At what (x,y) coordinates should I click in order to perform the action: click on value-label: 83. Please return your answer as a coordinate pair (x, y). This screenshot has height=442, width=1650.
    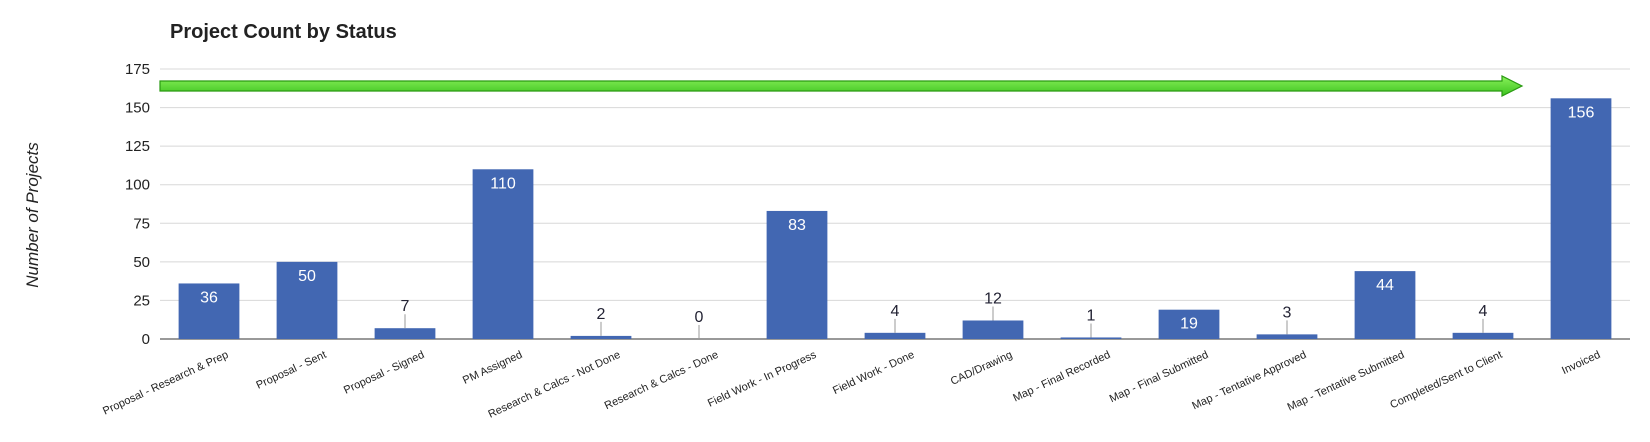
    Looking at the image, I should click on (797, 225).